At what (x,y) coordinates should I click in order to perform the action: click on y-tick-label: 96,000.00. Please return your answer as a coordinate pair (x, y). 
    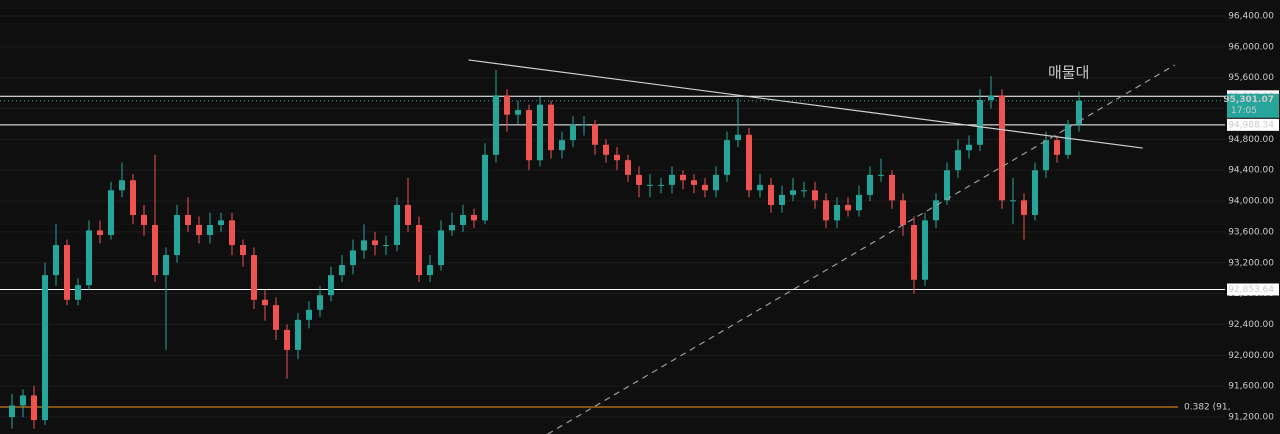
    Looking at the image, I should click on (1251, 47).